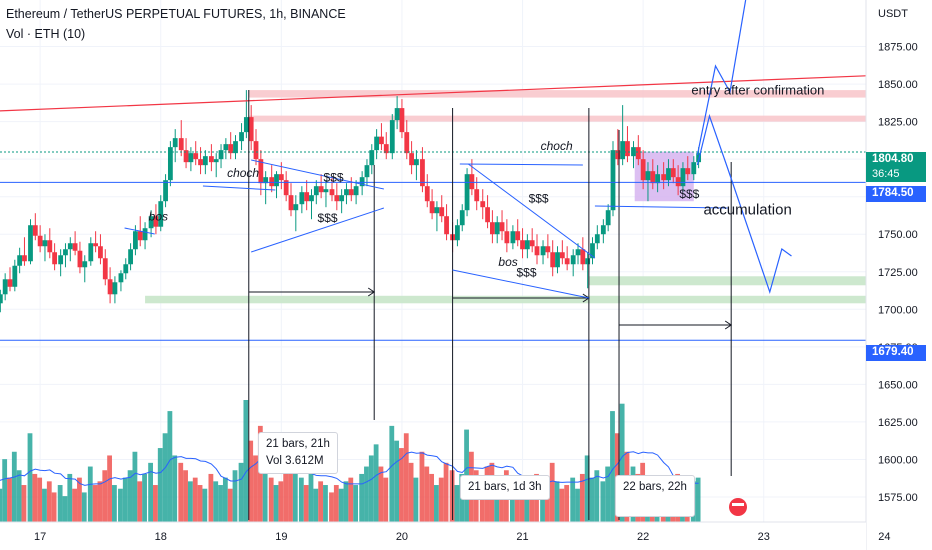 This screenshot has width=932, height=550. I want to click on time-tick-label: 17, so click(40, 537).